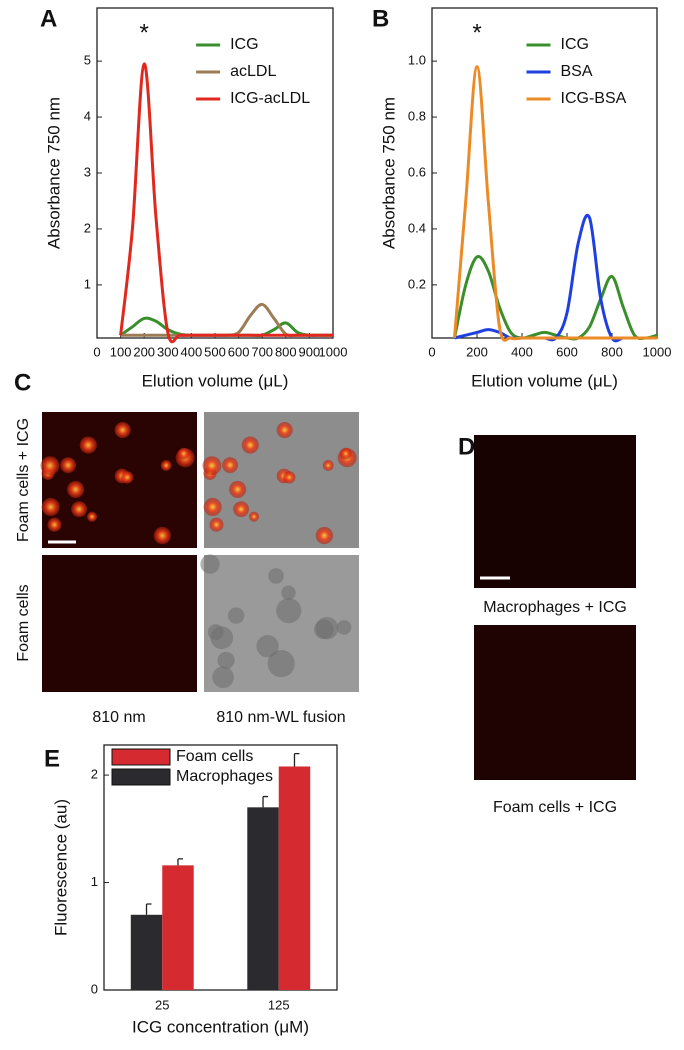 The width and height of the screenshot is (684, 1050). What do you see at coordinates (417, 283) in the screenshot?
I see `y-tick-label: 0.2` at bounding box center [417, 283].